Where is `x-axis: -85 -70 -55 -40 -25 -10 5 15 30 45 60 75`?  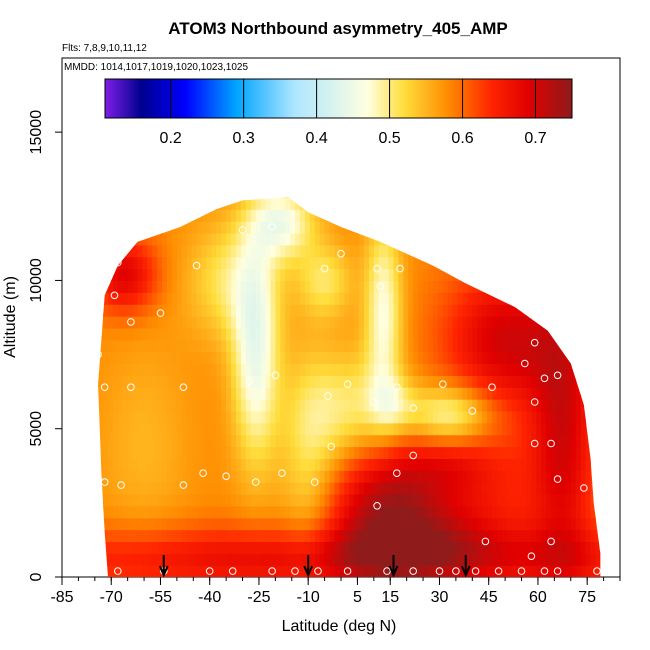 x-axis: -85 -70 -55 -40 -25 -10 5 15 30 45 60 75 is located at coordinates (335, 591).